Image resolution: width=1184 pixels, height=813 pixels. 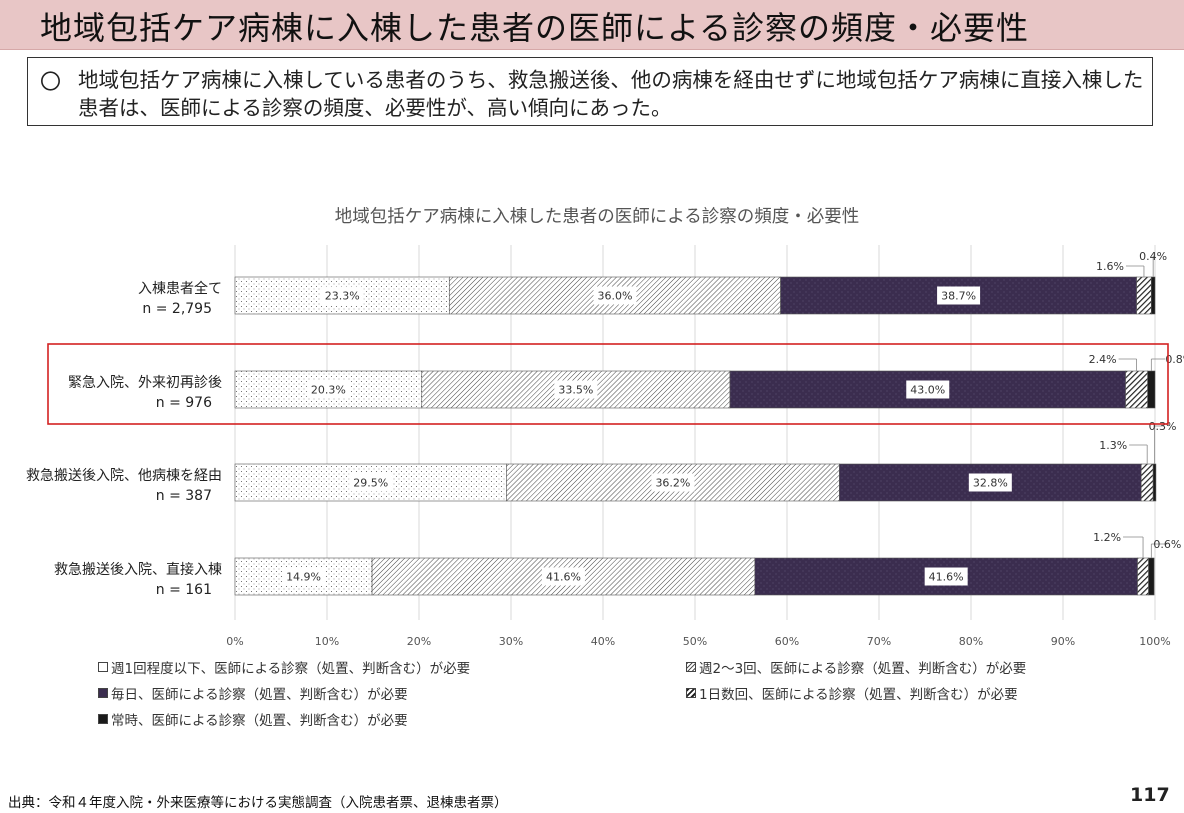 I want to click on category-label: 救急搬送後入院、他病棟を経由, so click(x=124, y=476).